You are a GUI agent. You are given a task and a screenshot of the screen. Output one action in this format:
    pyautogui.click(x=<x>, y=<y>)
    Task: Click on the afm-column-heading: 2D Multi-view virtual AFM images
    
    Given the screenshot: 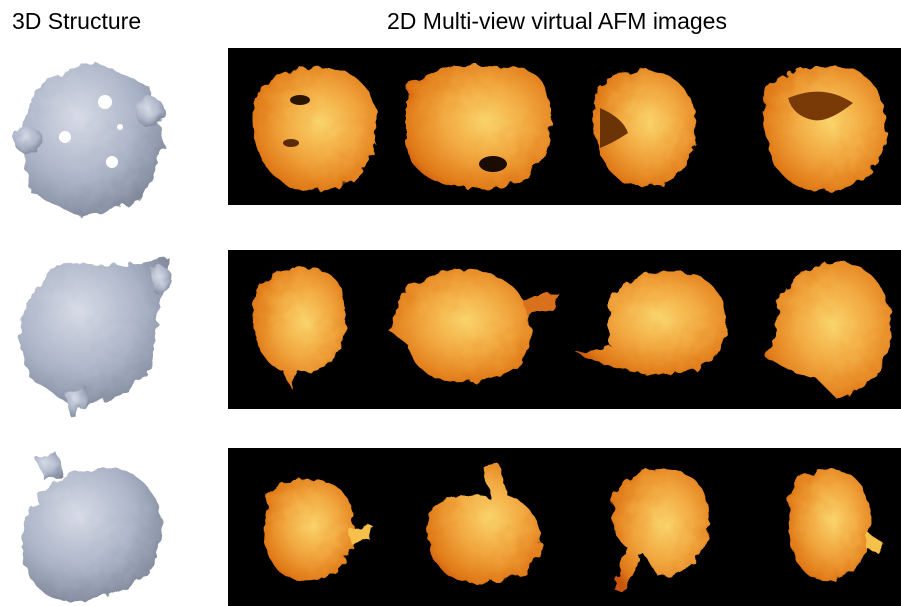 What is the action you would take?
    pyautogui.click(x=557, y=21)
    